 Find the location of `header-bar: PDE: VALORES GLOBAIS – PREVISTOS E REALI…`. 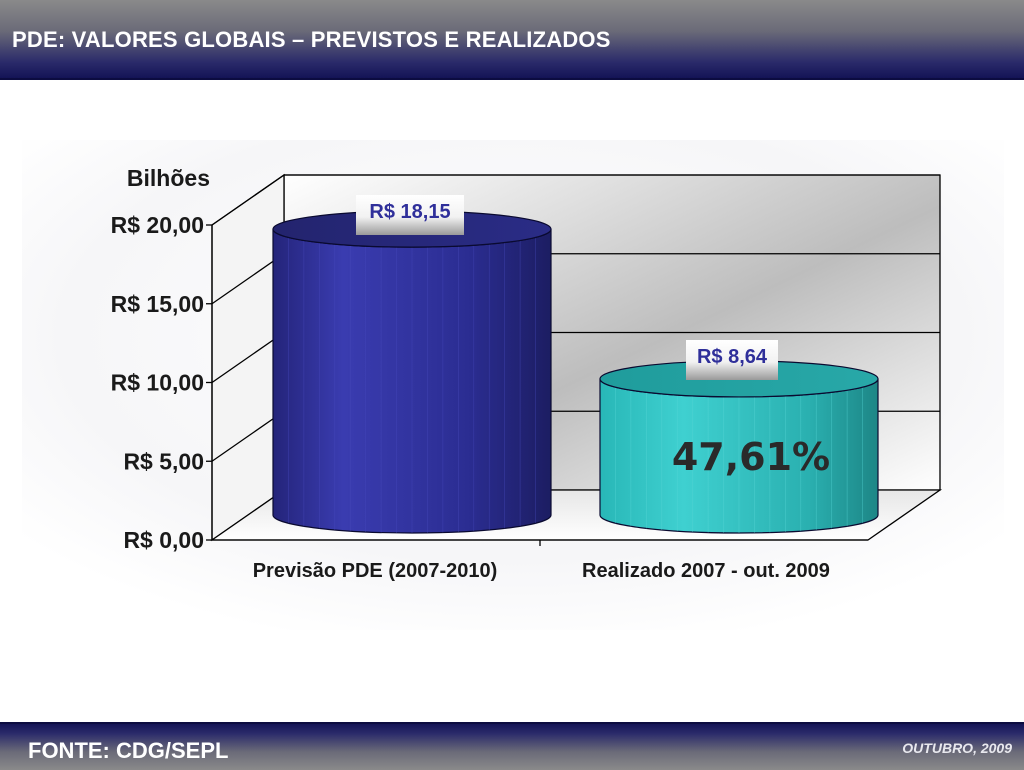

header-bar: PDE: VALORES GLOBAIS – PREVISTOS E REALI… is located at coordinates (512, 40).